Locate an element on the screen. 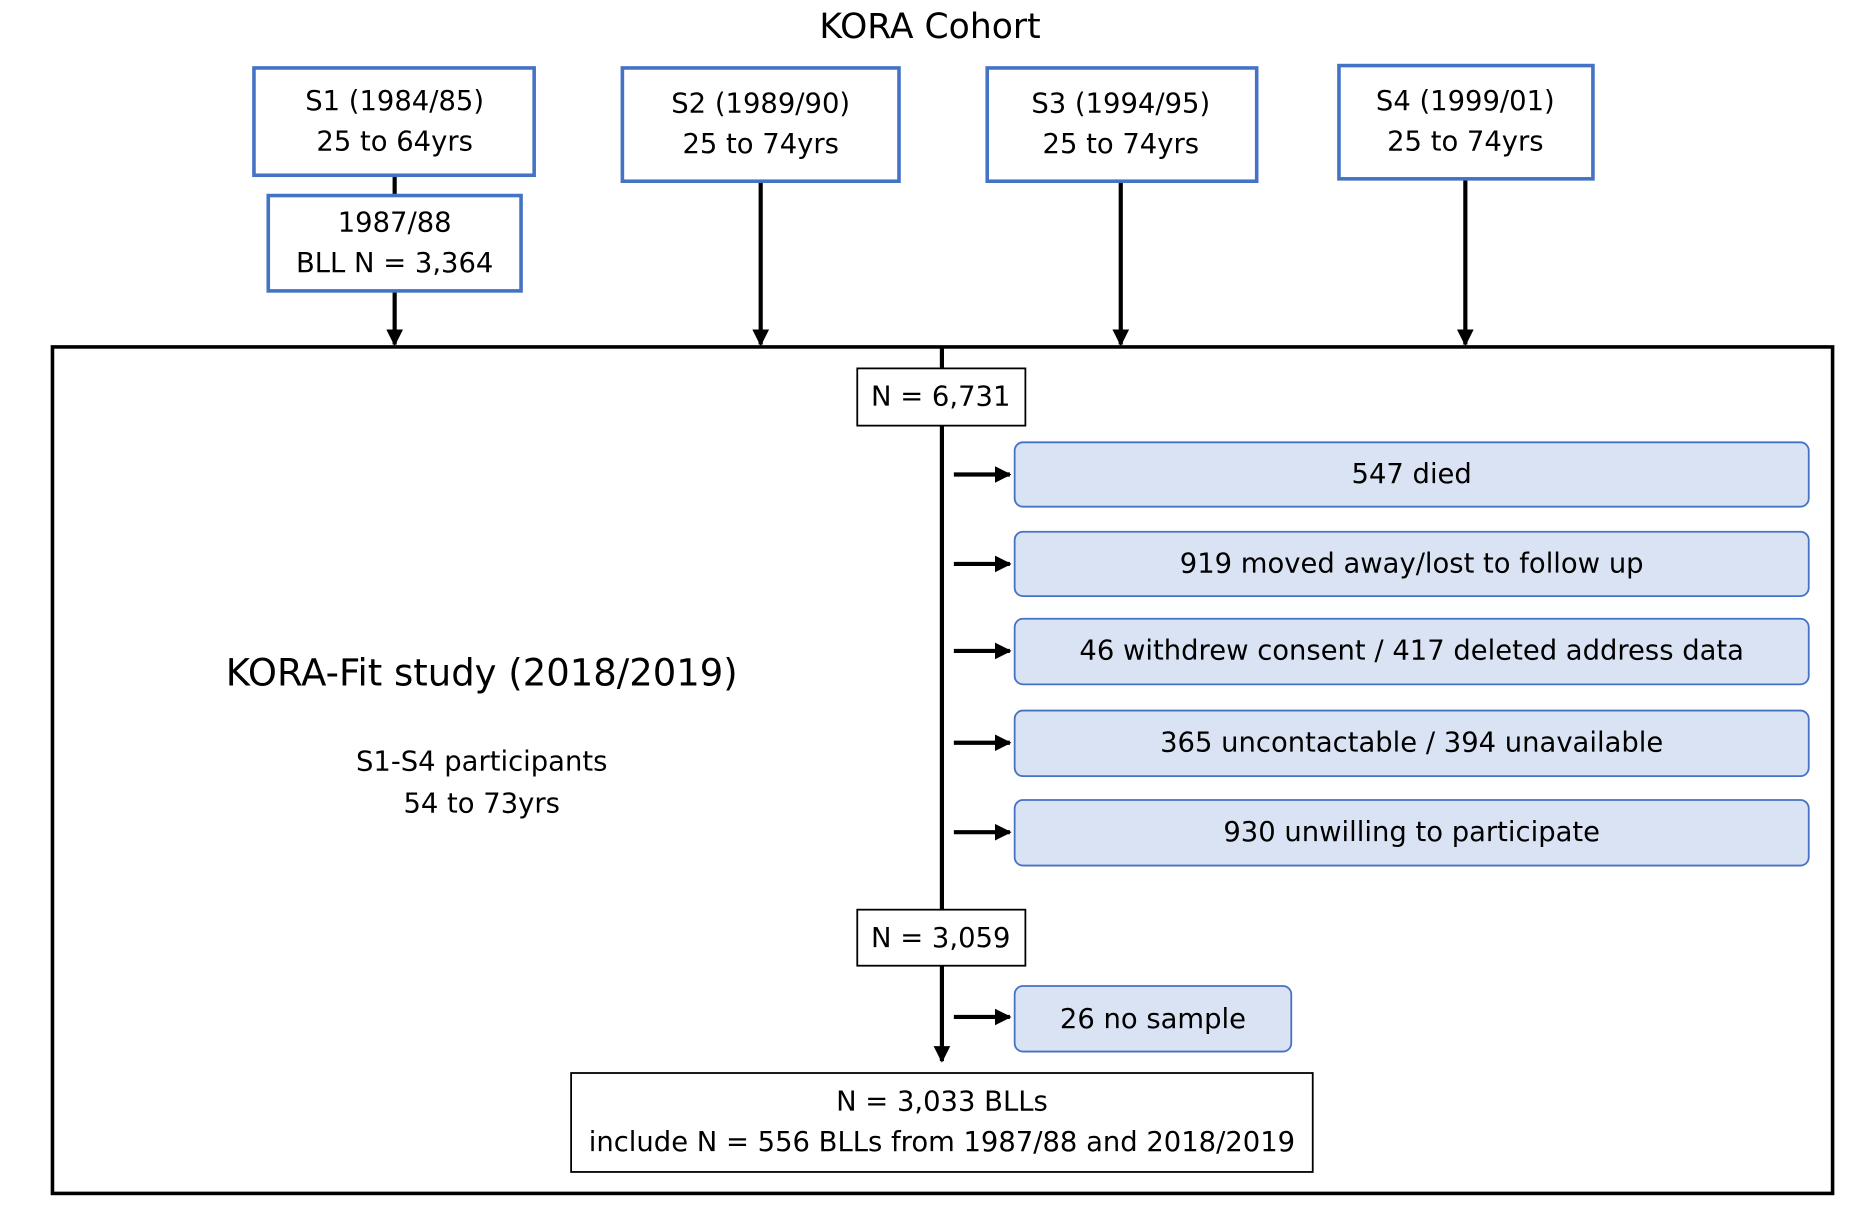 The width and height of the screenshot is (1860, 1228). exclusion: 365 uncontactable / 394 unavailable is located at coordinates (1411, 742).